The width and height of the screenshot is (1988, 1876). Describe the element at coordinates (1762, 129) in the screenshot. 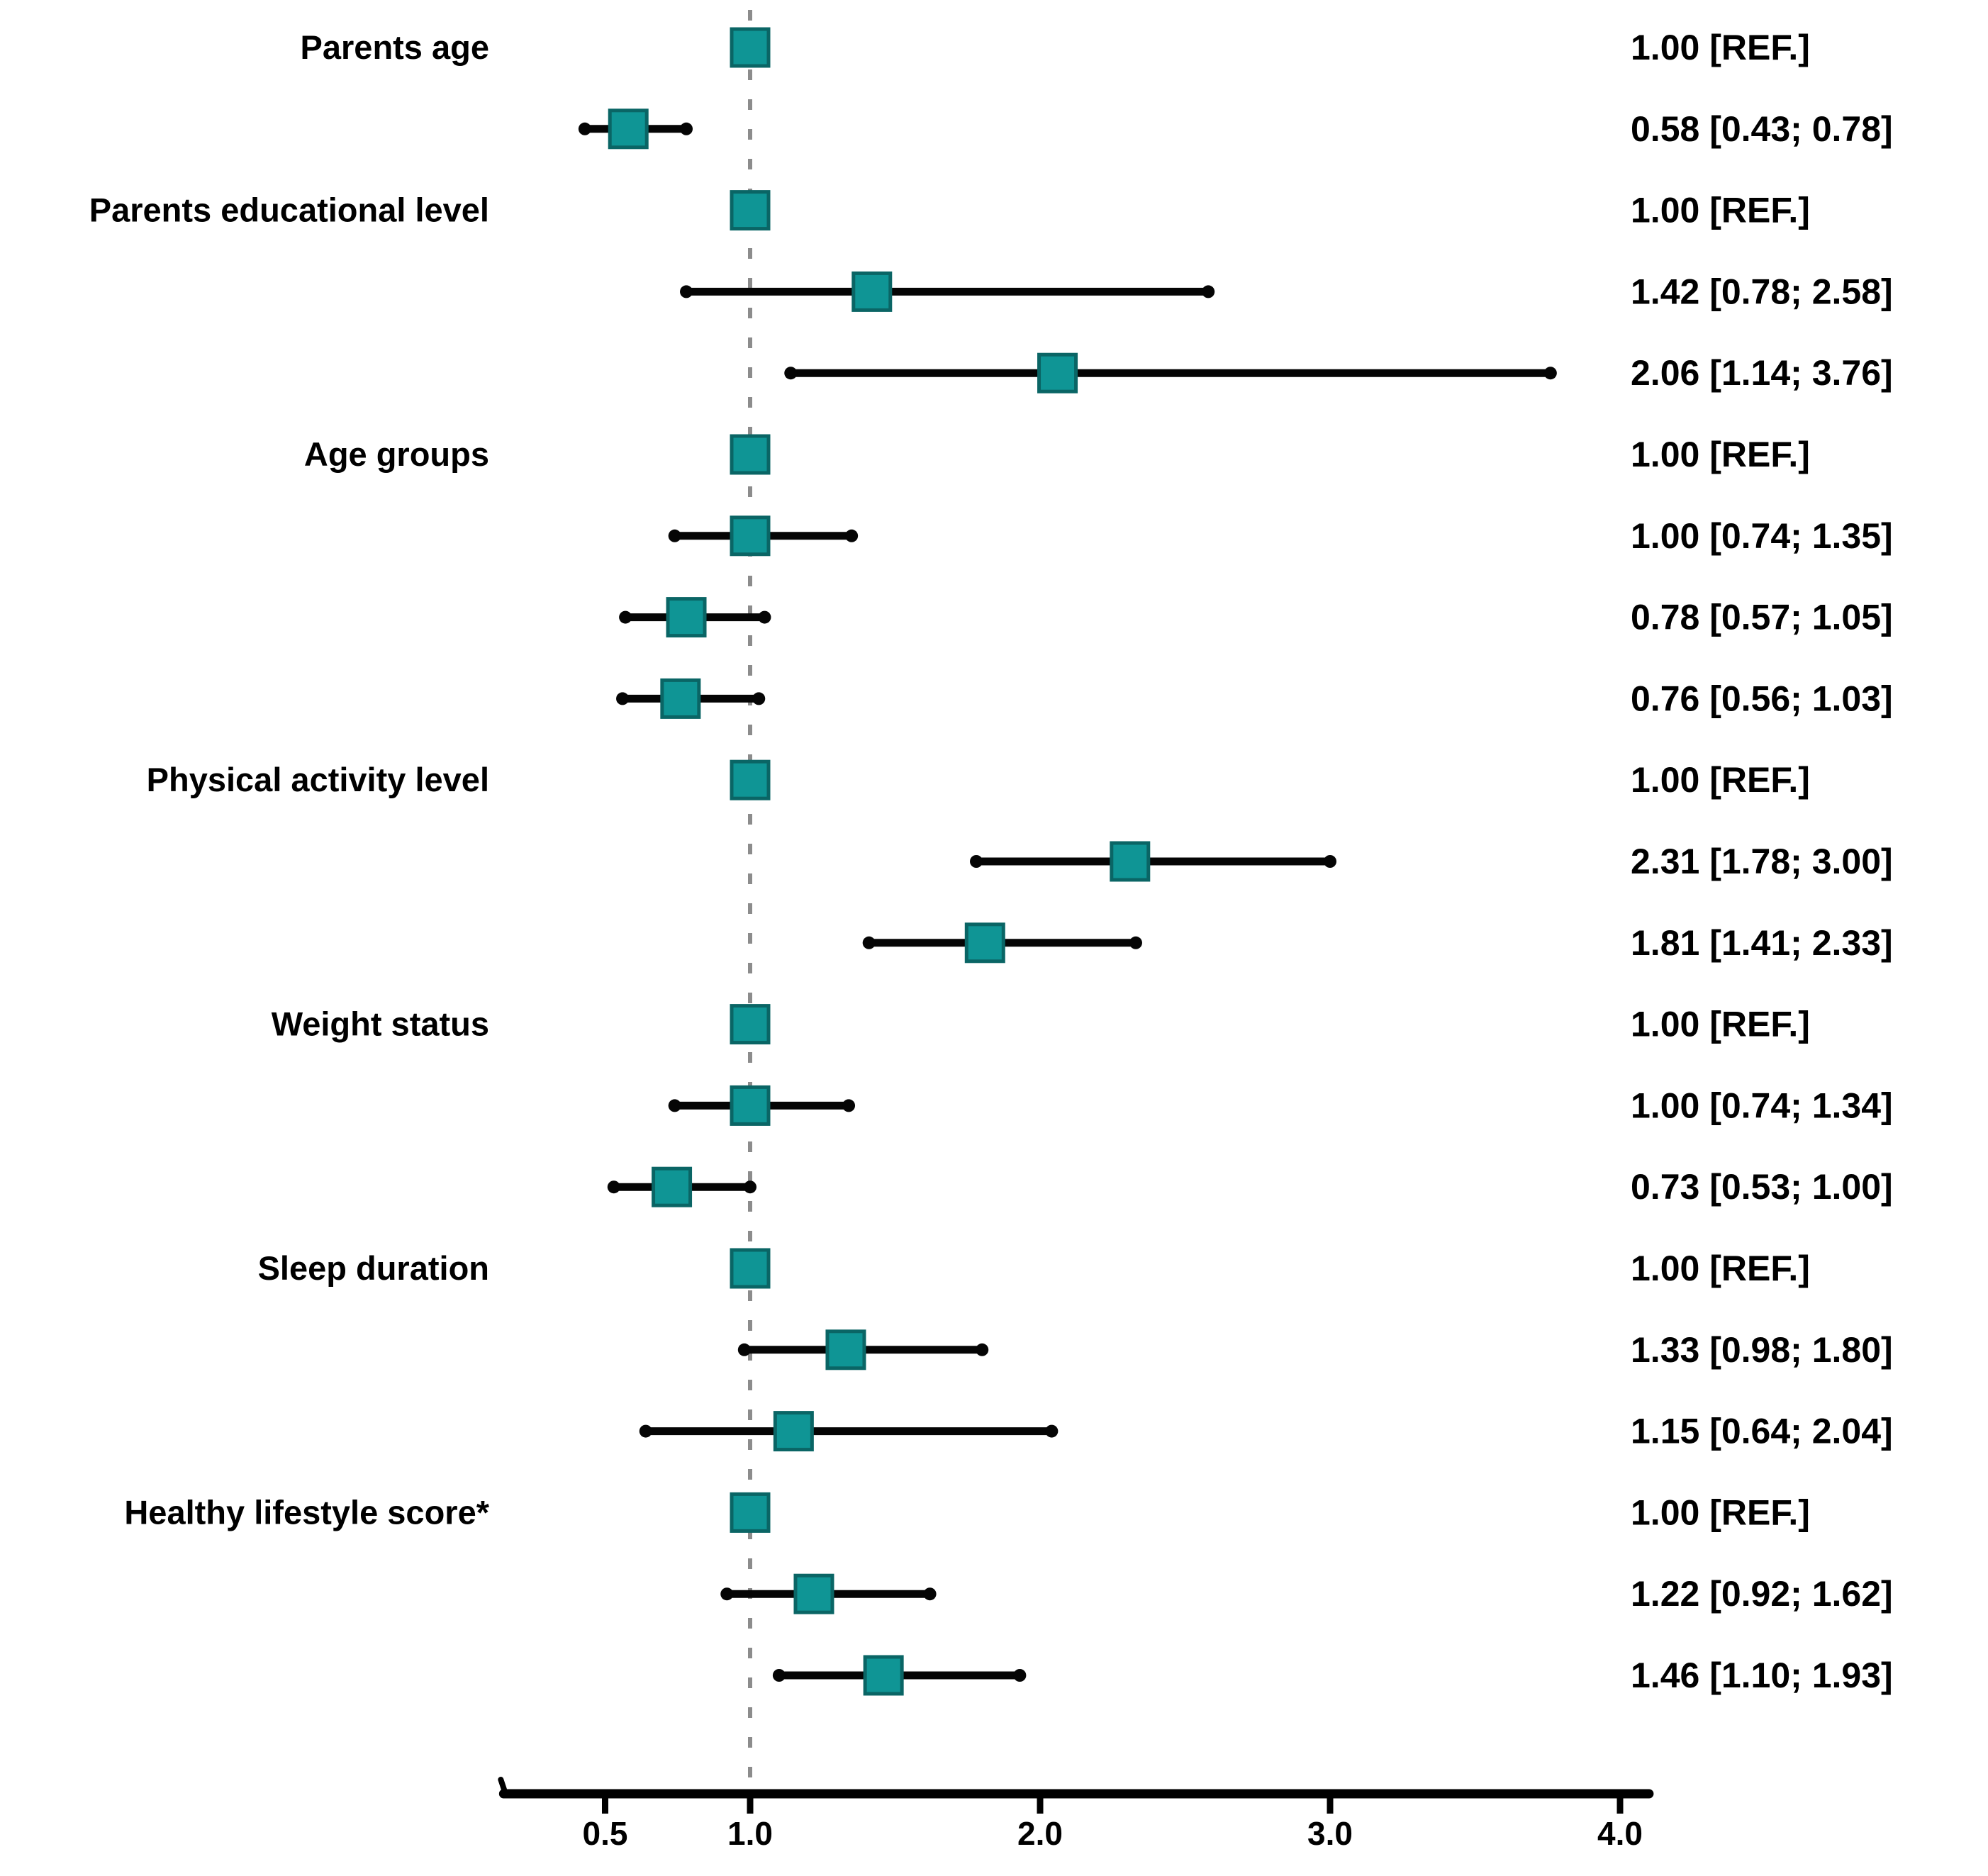

I see `estimate-ci-label: 0.58 [0.43; 0.78]` at that location.